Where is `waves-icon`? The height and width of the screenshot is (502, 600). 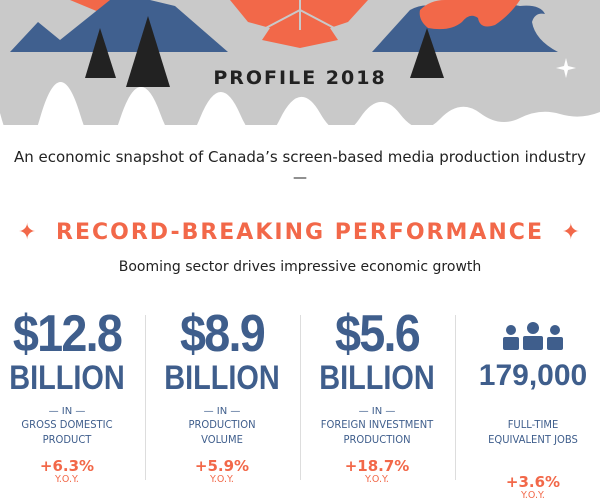
waves-icon is located at coordinates (465, 26).